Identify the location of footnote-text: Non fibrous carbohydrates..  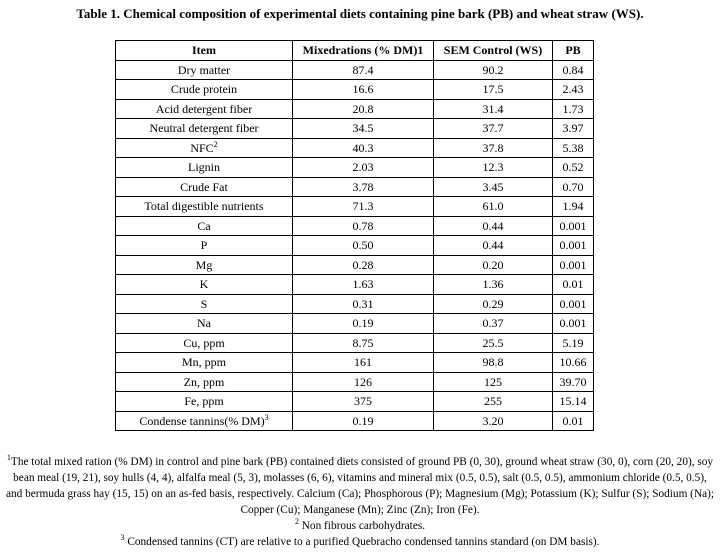
(362, 526).